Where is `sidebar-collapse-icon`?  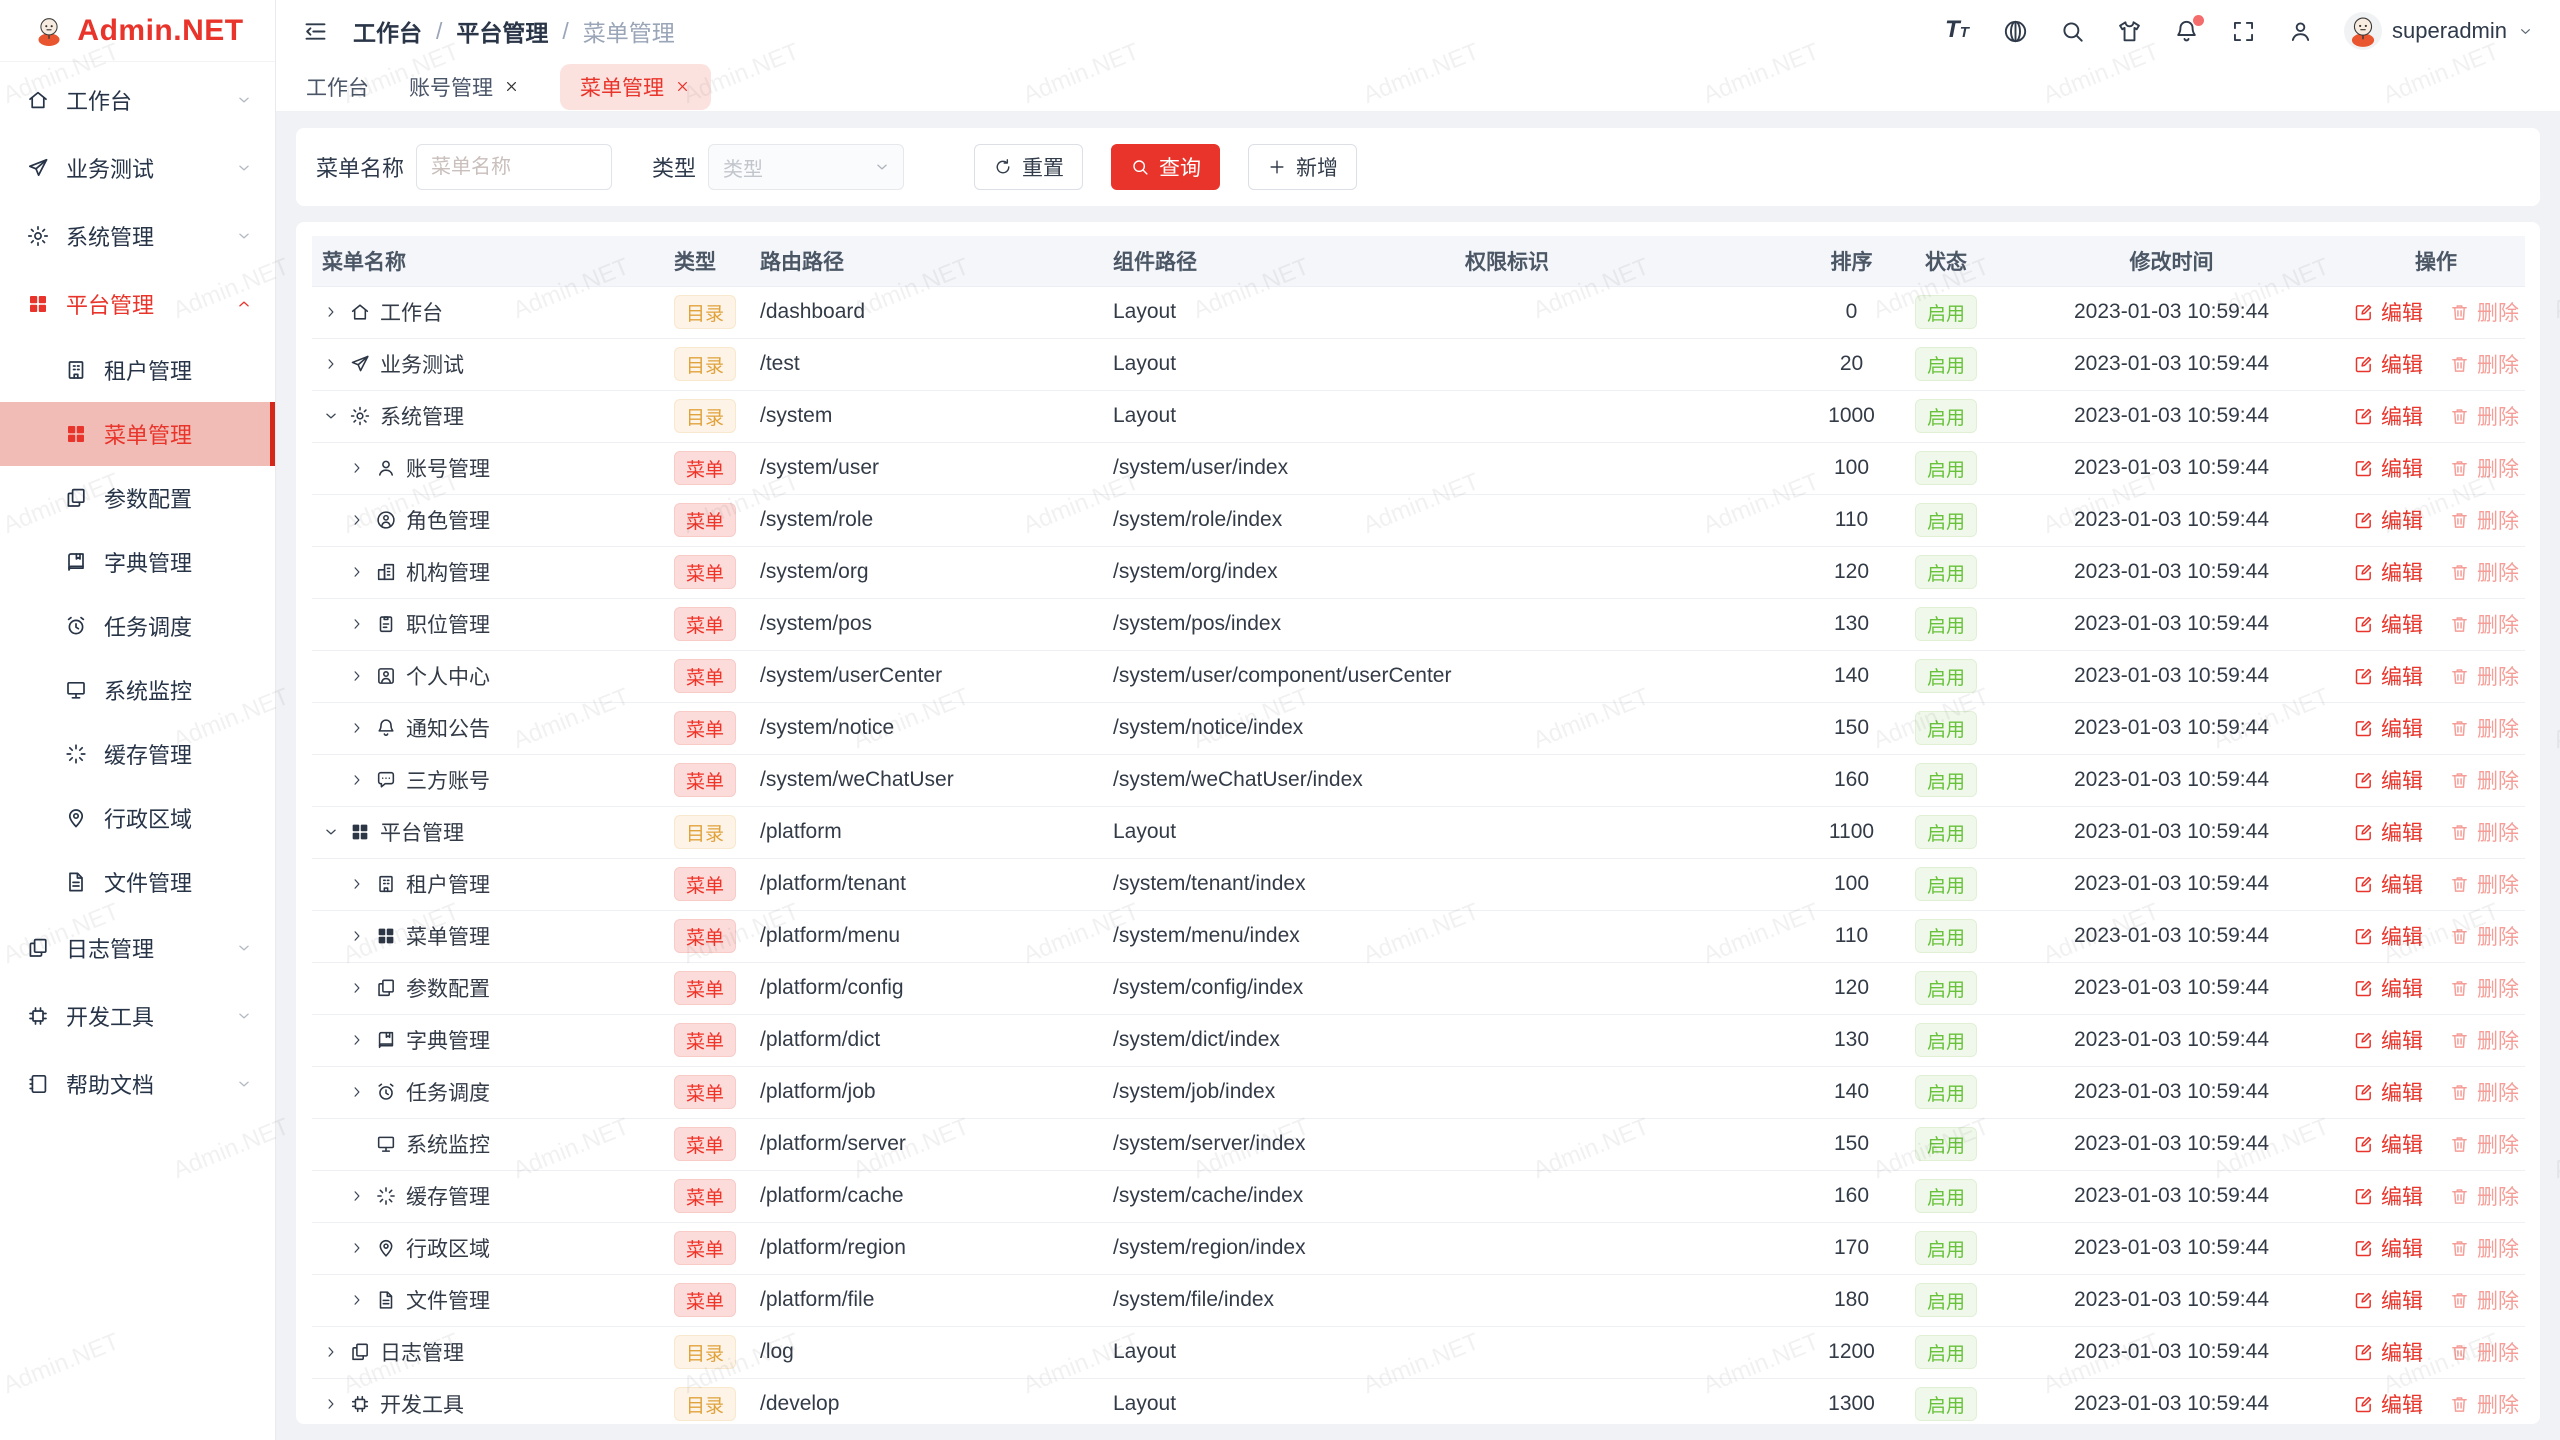 sidebar-collapse-icon is located at coordinates (315, 31).